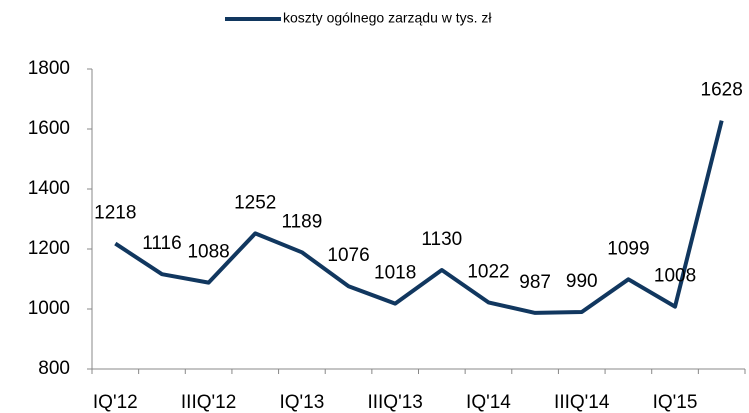  I want to click on data-label: 1099, so click(628, 248).